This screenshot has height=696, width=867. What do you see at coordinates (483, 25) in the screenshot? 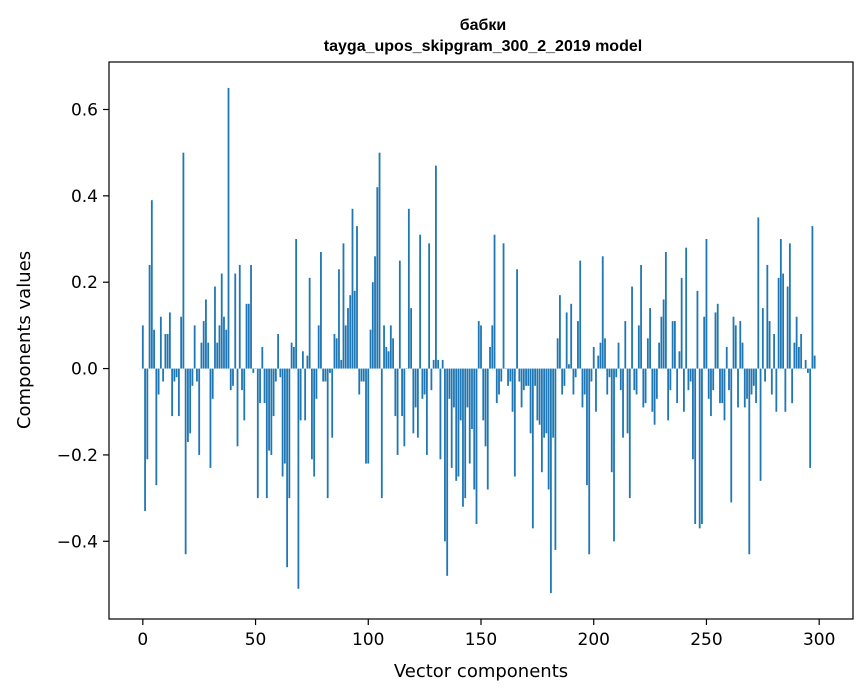
I see `chart-title: бабки` at bounding box center [483, 25].